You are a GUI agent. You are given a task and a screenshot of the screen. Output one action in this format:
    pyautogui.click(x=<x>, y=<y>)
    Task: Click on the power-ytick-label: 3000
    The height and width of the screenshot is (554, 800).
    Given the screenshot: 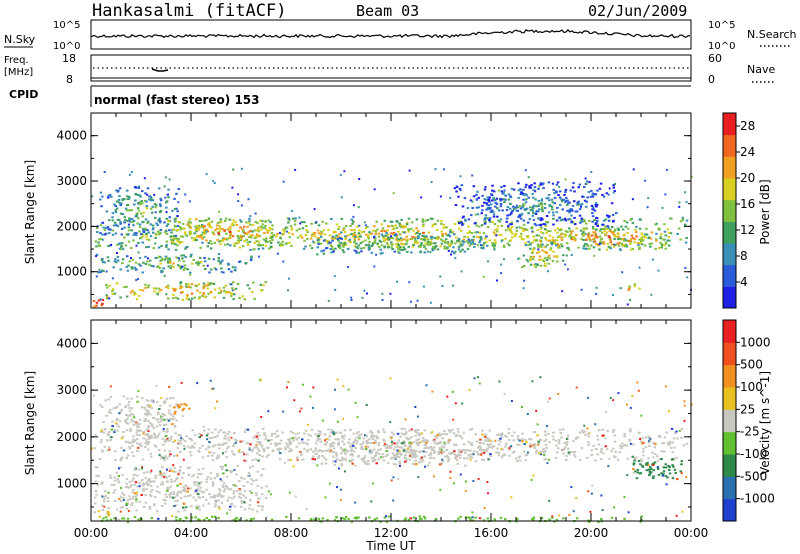 What is the action you would take?
    pyautogui.click(x=71, y=181)
    